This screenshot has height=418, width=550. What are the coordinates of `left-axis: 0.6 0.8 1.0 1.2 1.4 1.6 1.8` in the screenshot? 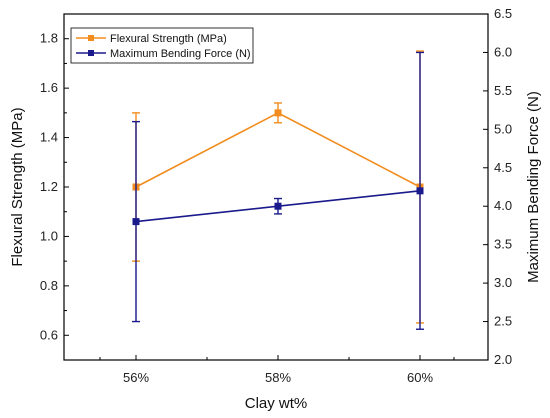 It's located at (54, 186).